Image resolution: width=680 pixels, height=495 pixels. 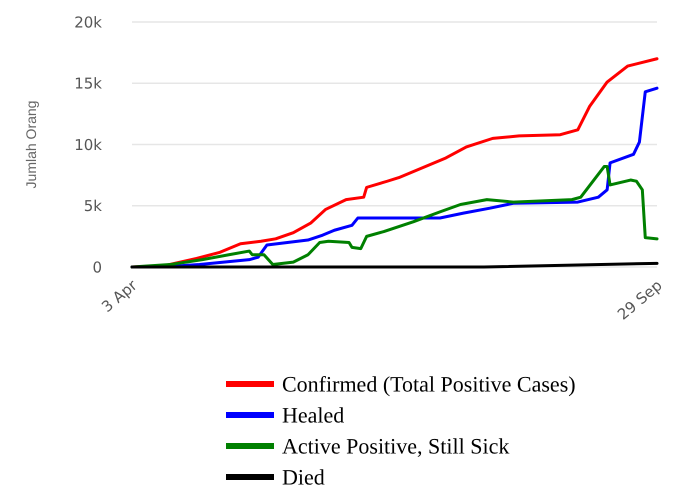 What do you see at coordinates (396, 446) in the screenshot?
I see `legend-label: Active Positive, Still Sick` at bounding box center [396, 446].